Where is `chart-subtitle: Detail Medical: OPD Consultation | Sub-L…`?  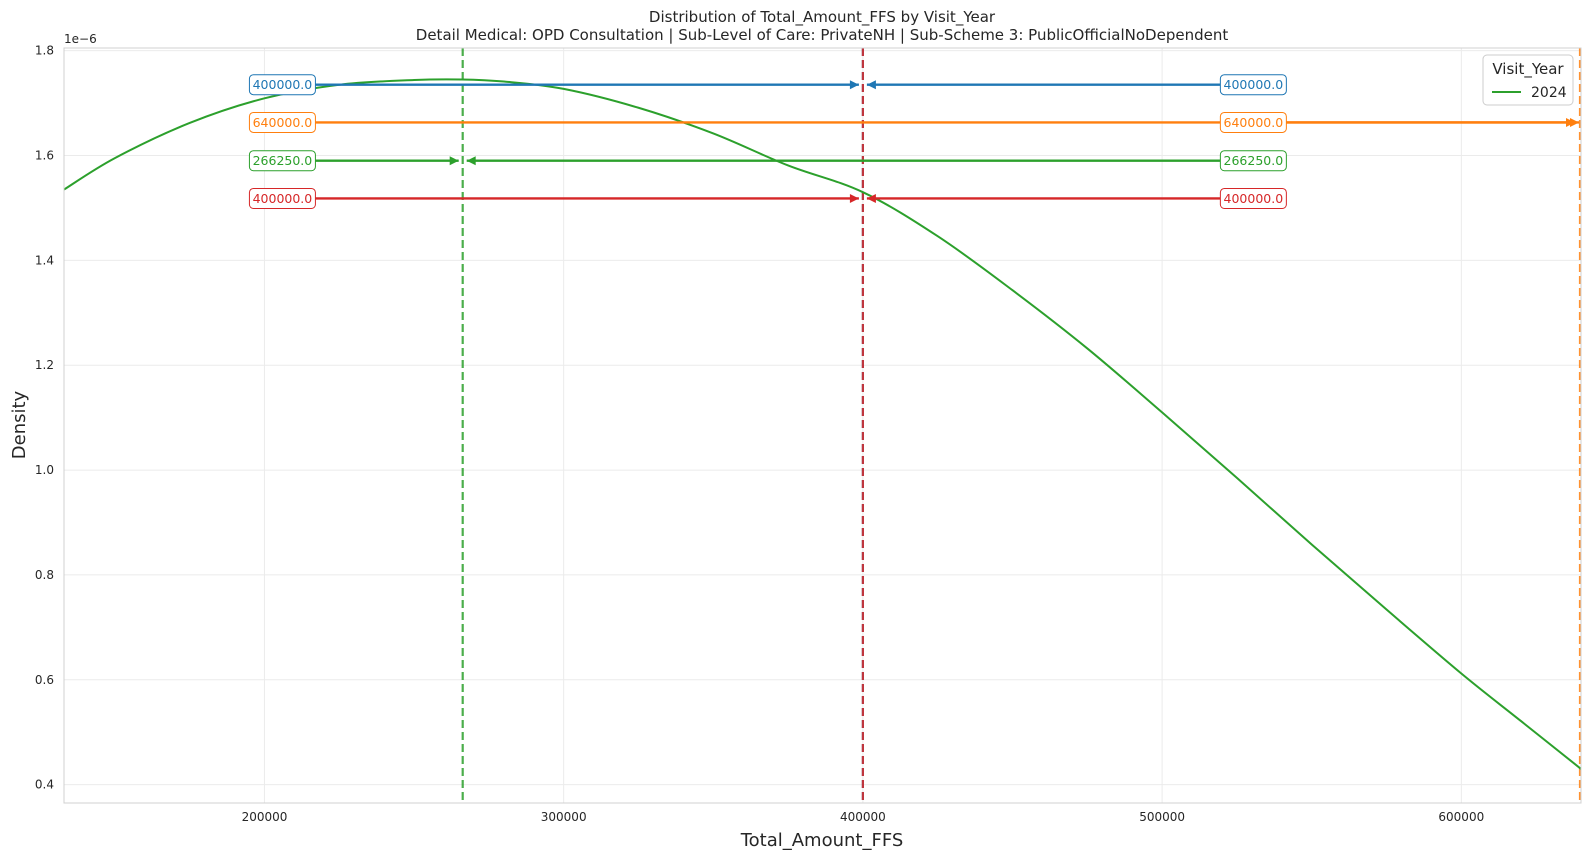 chart-subtitle: Detail Medical: OPD Consultation | Sub-L… is located at coordinates (822, 35).